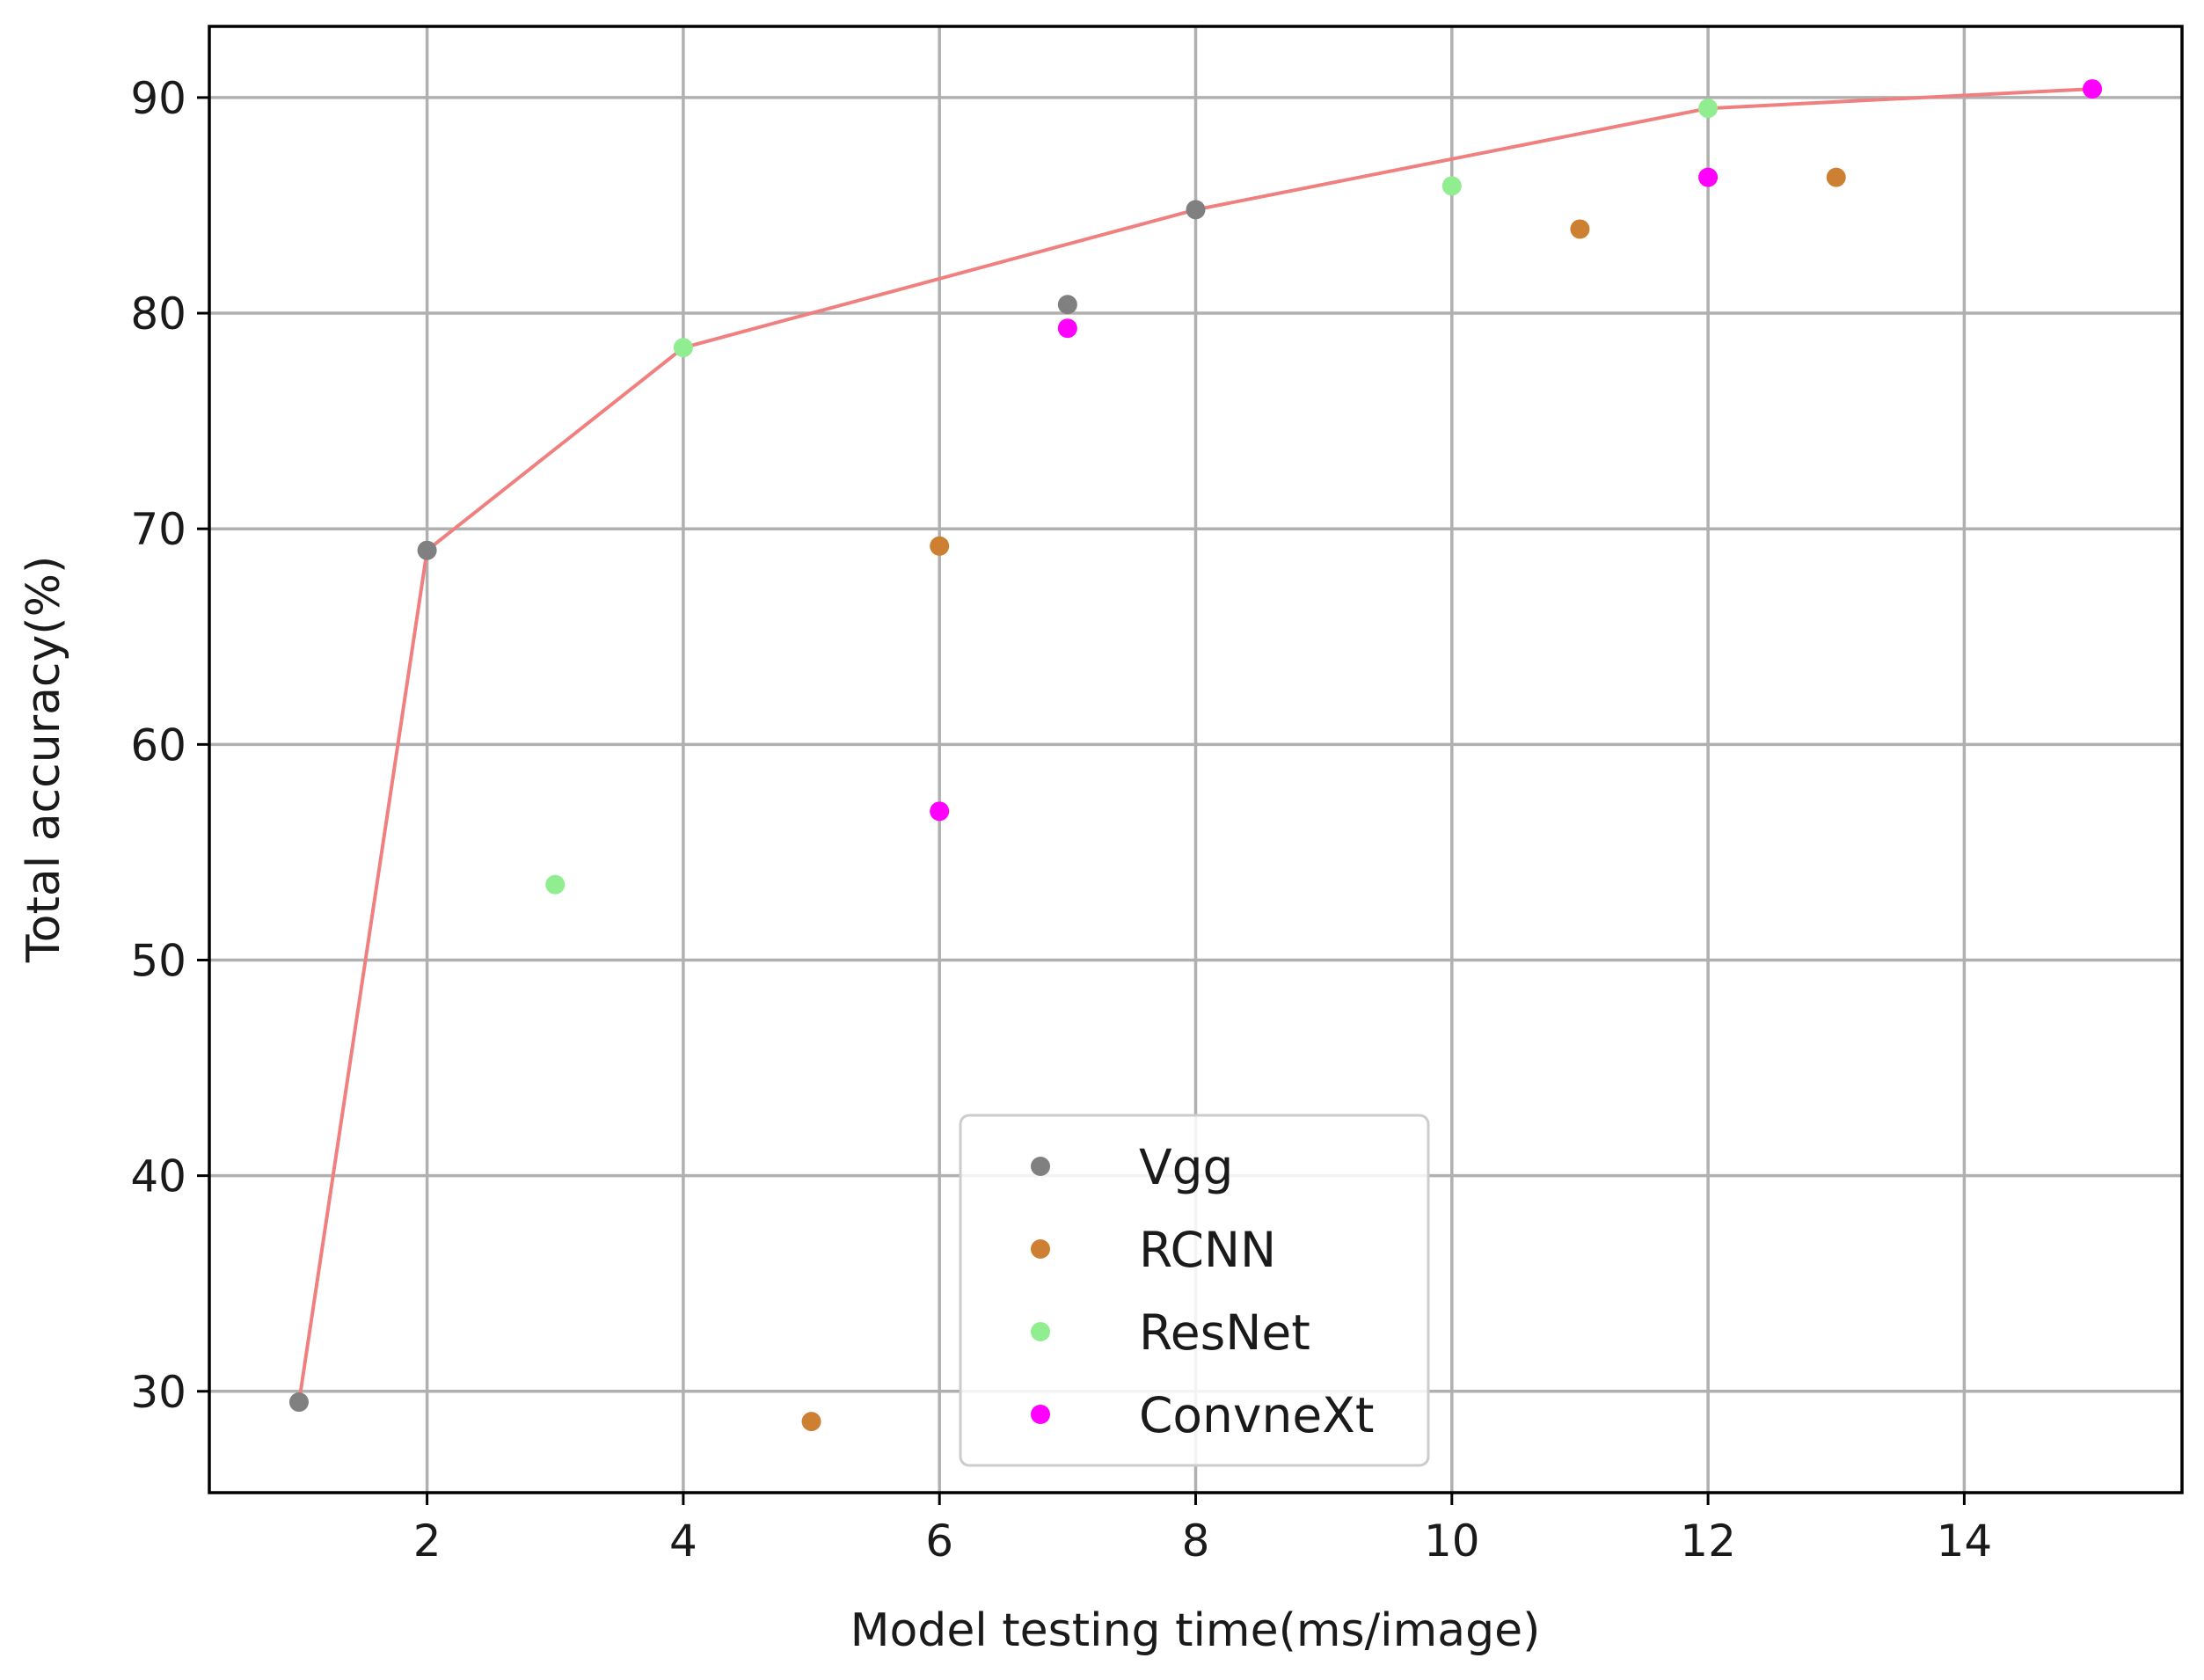  What do you see at coordinates (158, 314) in the screenshot?
I see `y-tick-label: 80` at bounding box center [158, 314].